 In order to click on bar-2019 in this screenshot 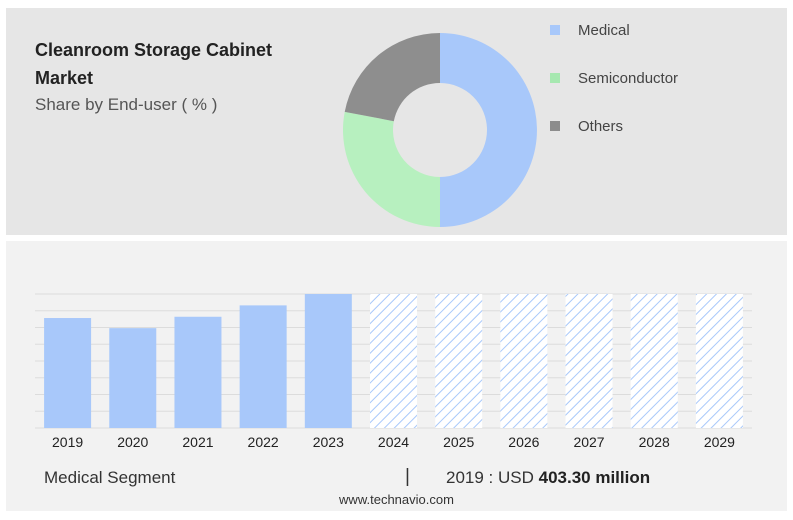, I will do `click(68, 373)`.